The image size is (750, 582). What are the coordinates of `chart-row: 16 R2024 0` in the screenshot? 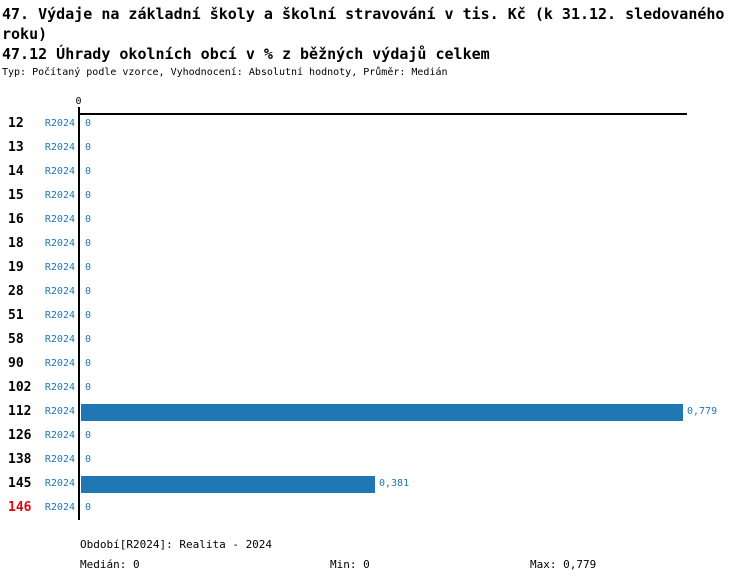 It's located at (375, 220).